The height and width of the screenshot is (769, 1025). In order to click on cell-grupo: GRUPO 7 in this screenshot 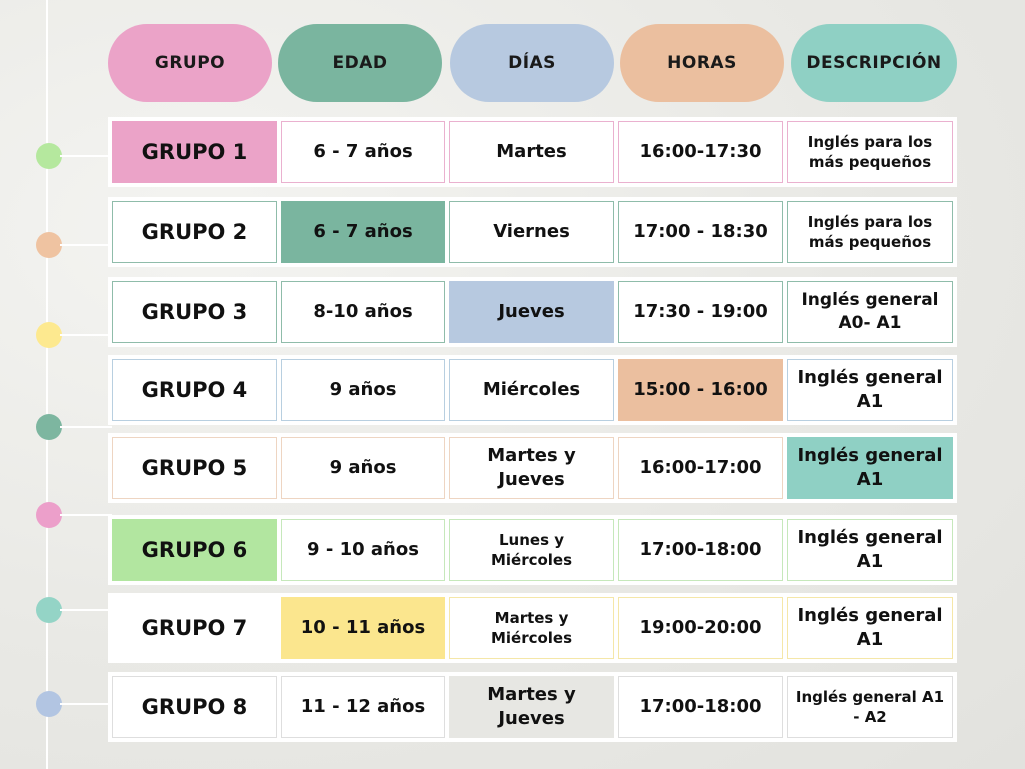, I will do `click(194, 628)`.